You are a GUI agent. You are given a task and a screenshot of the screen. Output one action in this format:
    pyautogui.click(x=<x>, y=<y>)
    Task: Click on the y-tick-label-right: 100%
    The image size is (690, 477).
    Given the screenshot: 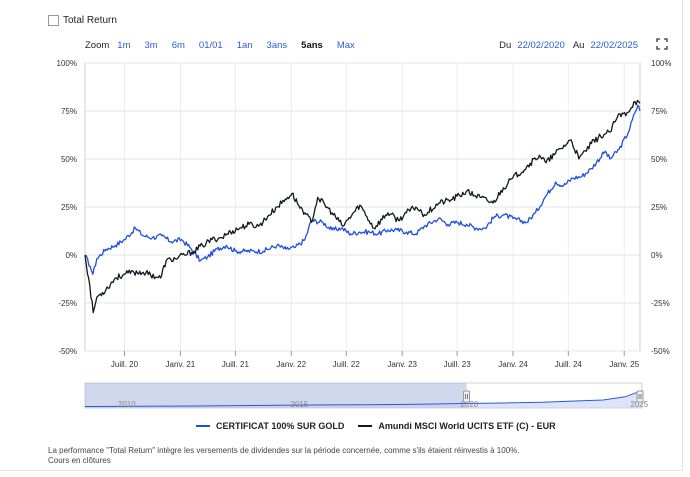 What is the action you would take?
    pyautogui.click(x=661, y=63)
    